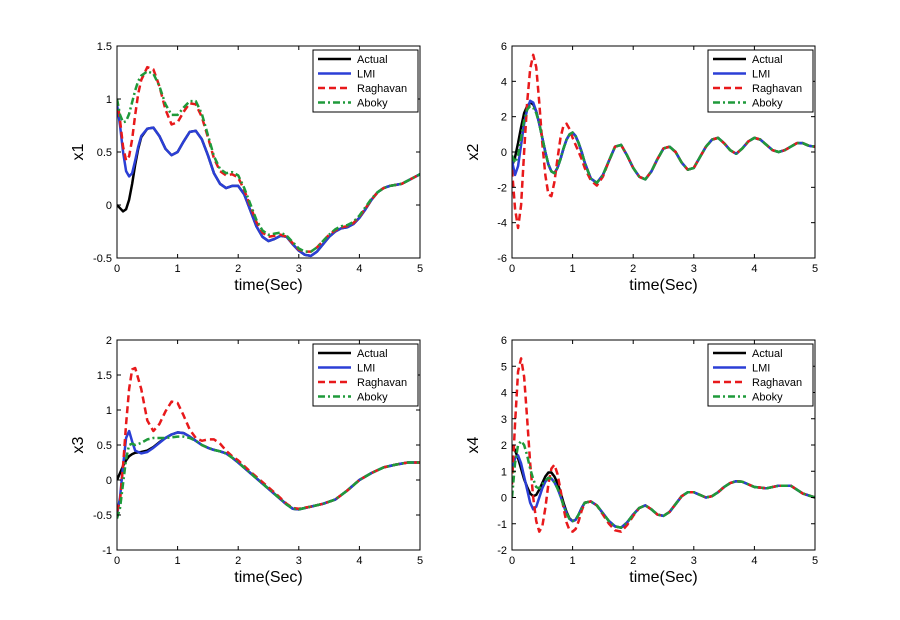 This screenshot has width=900, height=620. Describe the element at coordinates (502, 259) in the screenshot. I see `y-tick-label: -6` at that location.